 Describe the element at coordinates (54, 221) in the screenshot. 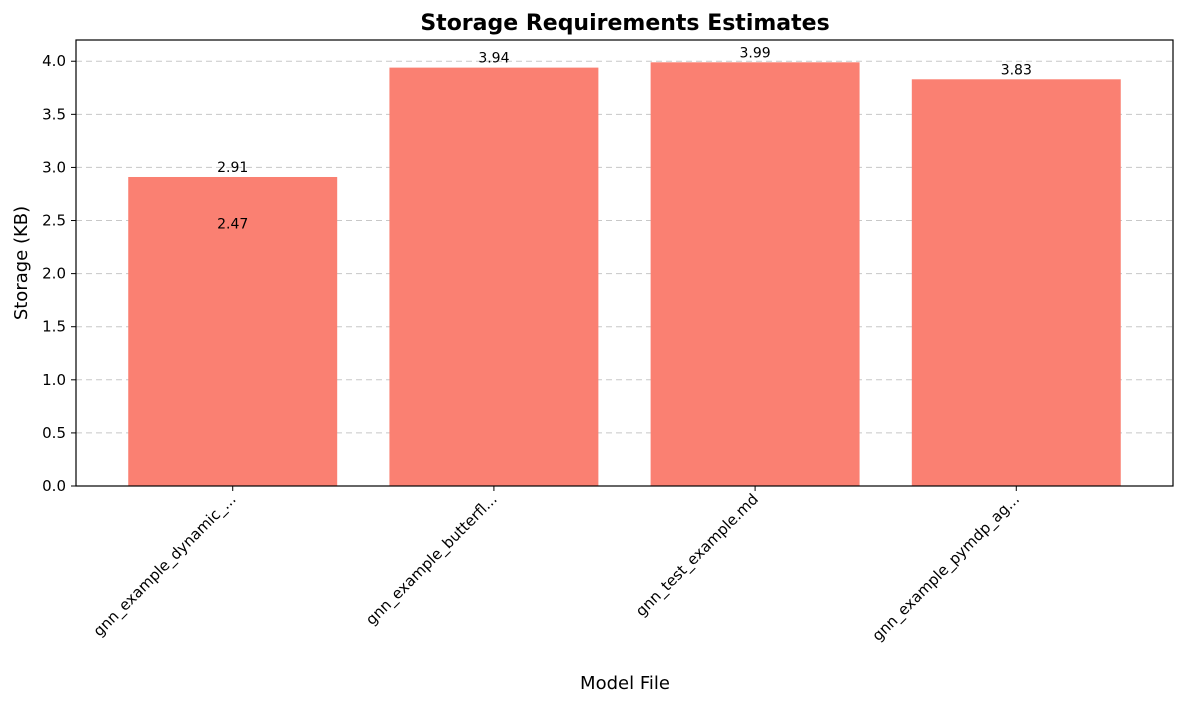

I see `y-tick-label: 2.5` at that location.